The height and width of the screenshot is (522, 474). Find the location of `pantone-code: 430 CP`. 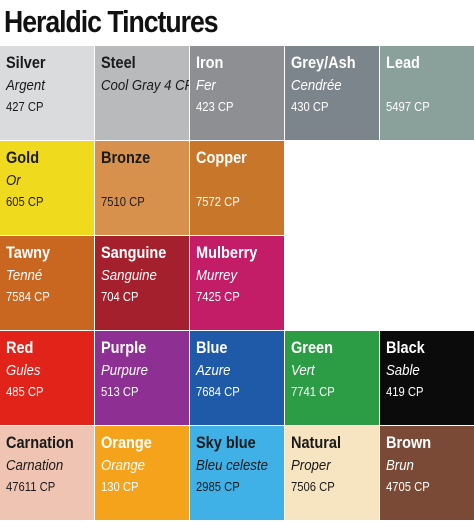

pantone-code: 430 CP is located at coordinates (310, 107).